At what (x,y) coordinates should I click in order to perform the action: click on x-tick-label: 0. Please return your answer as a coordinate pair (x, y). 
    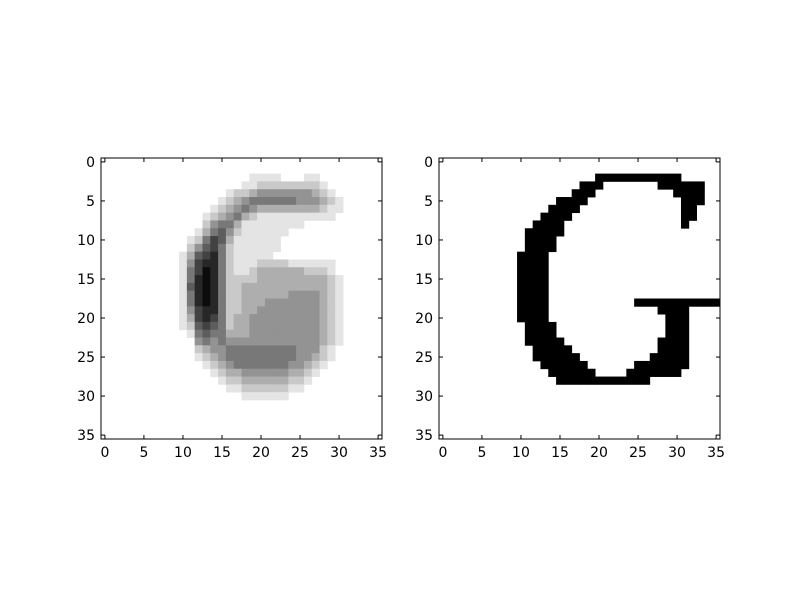
    Looking at the image, I should click on (442, 453).